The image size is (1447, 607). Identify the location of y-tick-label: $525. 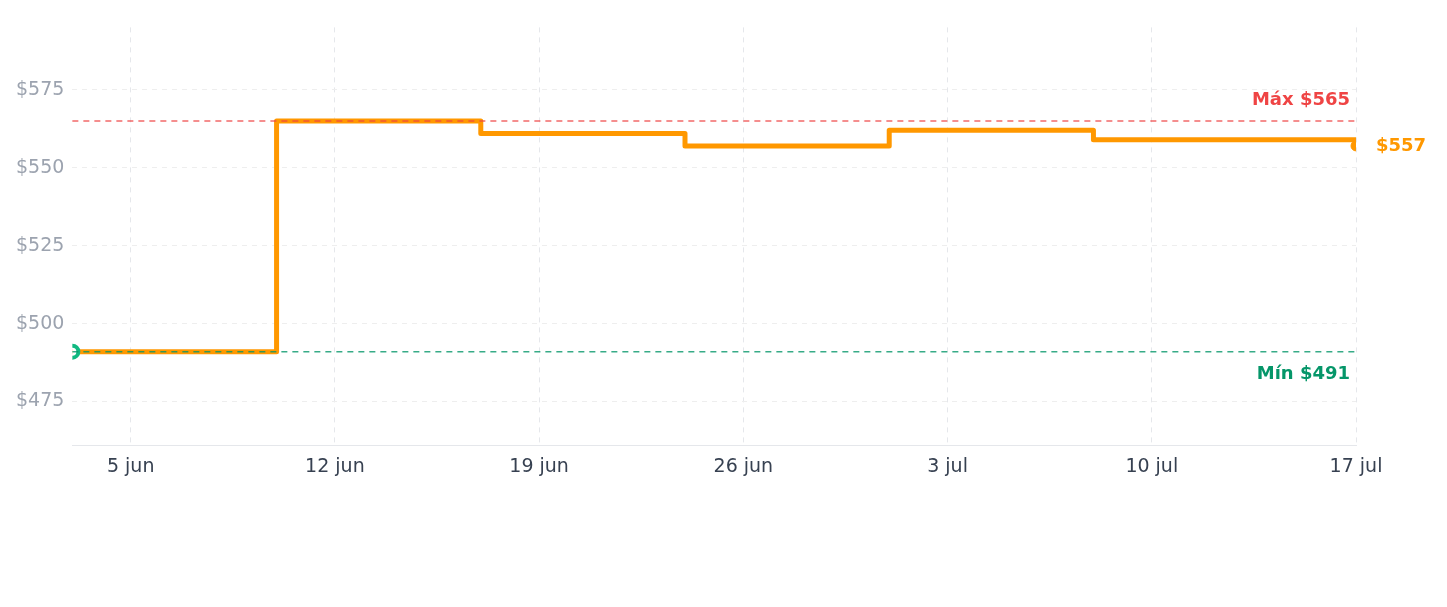
(40, 243).